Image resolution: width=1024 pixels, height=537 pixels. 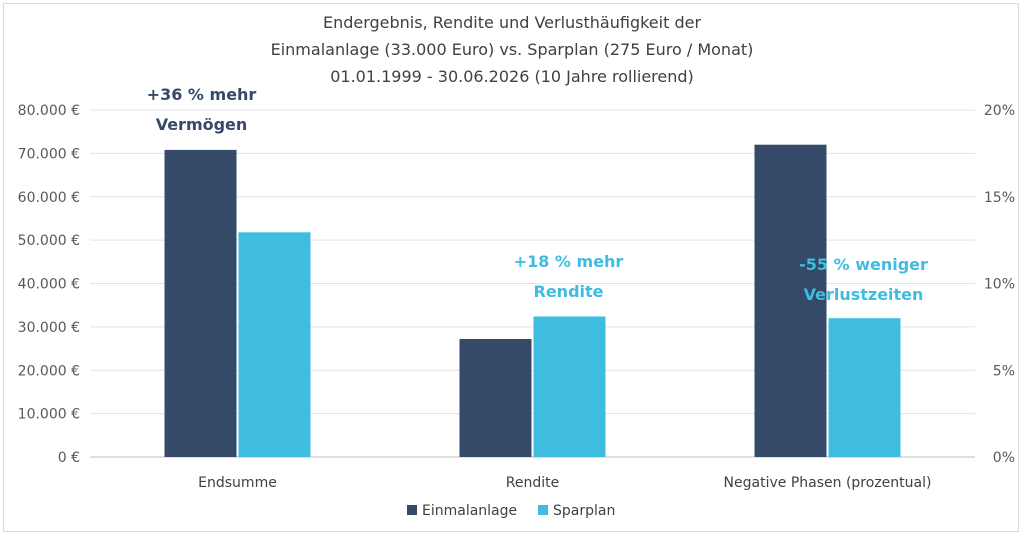 I want to click on right-tick-label: 20%, so click(x=999, y=111).